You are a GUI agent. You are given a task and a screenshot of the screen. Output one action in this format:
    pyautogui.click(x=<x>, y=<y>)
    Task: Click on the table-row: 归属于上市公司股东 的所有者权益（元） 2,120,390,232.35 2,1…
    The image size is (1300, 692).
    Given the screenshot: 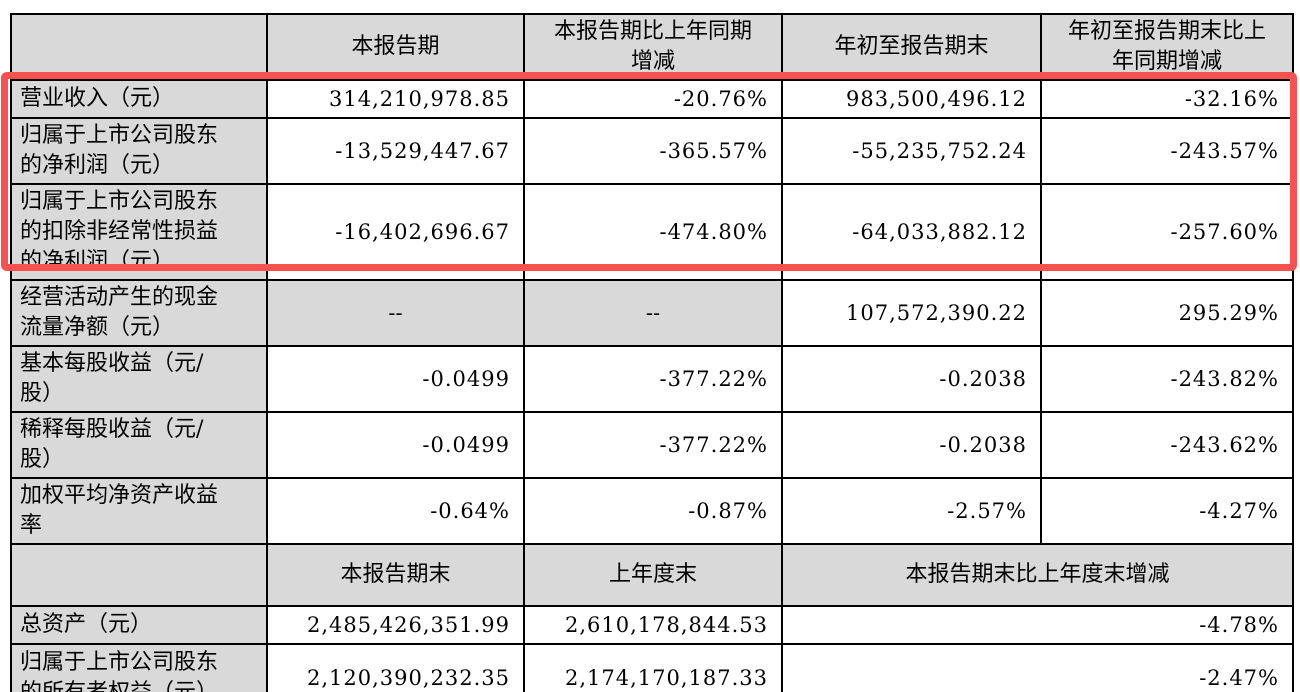 What is the action you would take?
    pyautogui.click(x=652, y=667)
    